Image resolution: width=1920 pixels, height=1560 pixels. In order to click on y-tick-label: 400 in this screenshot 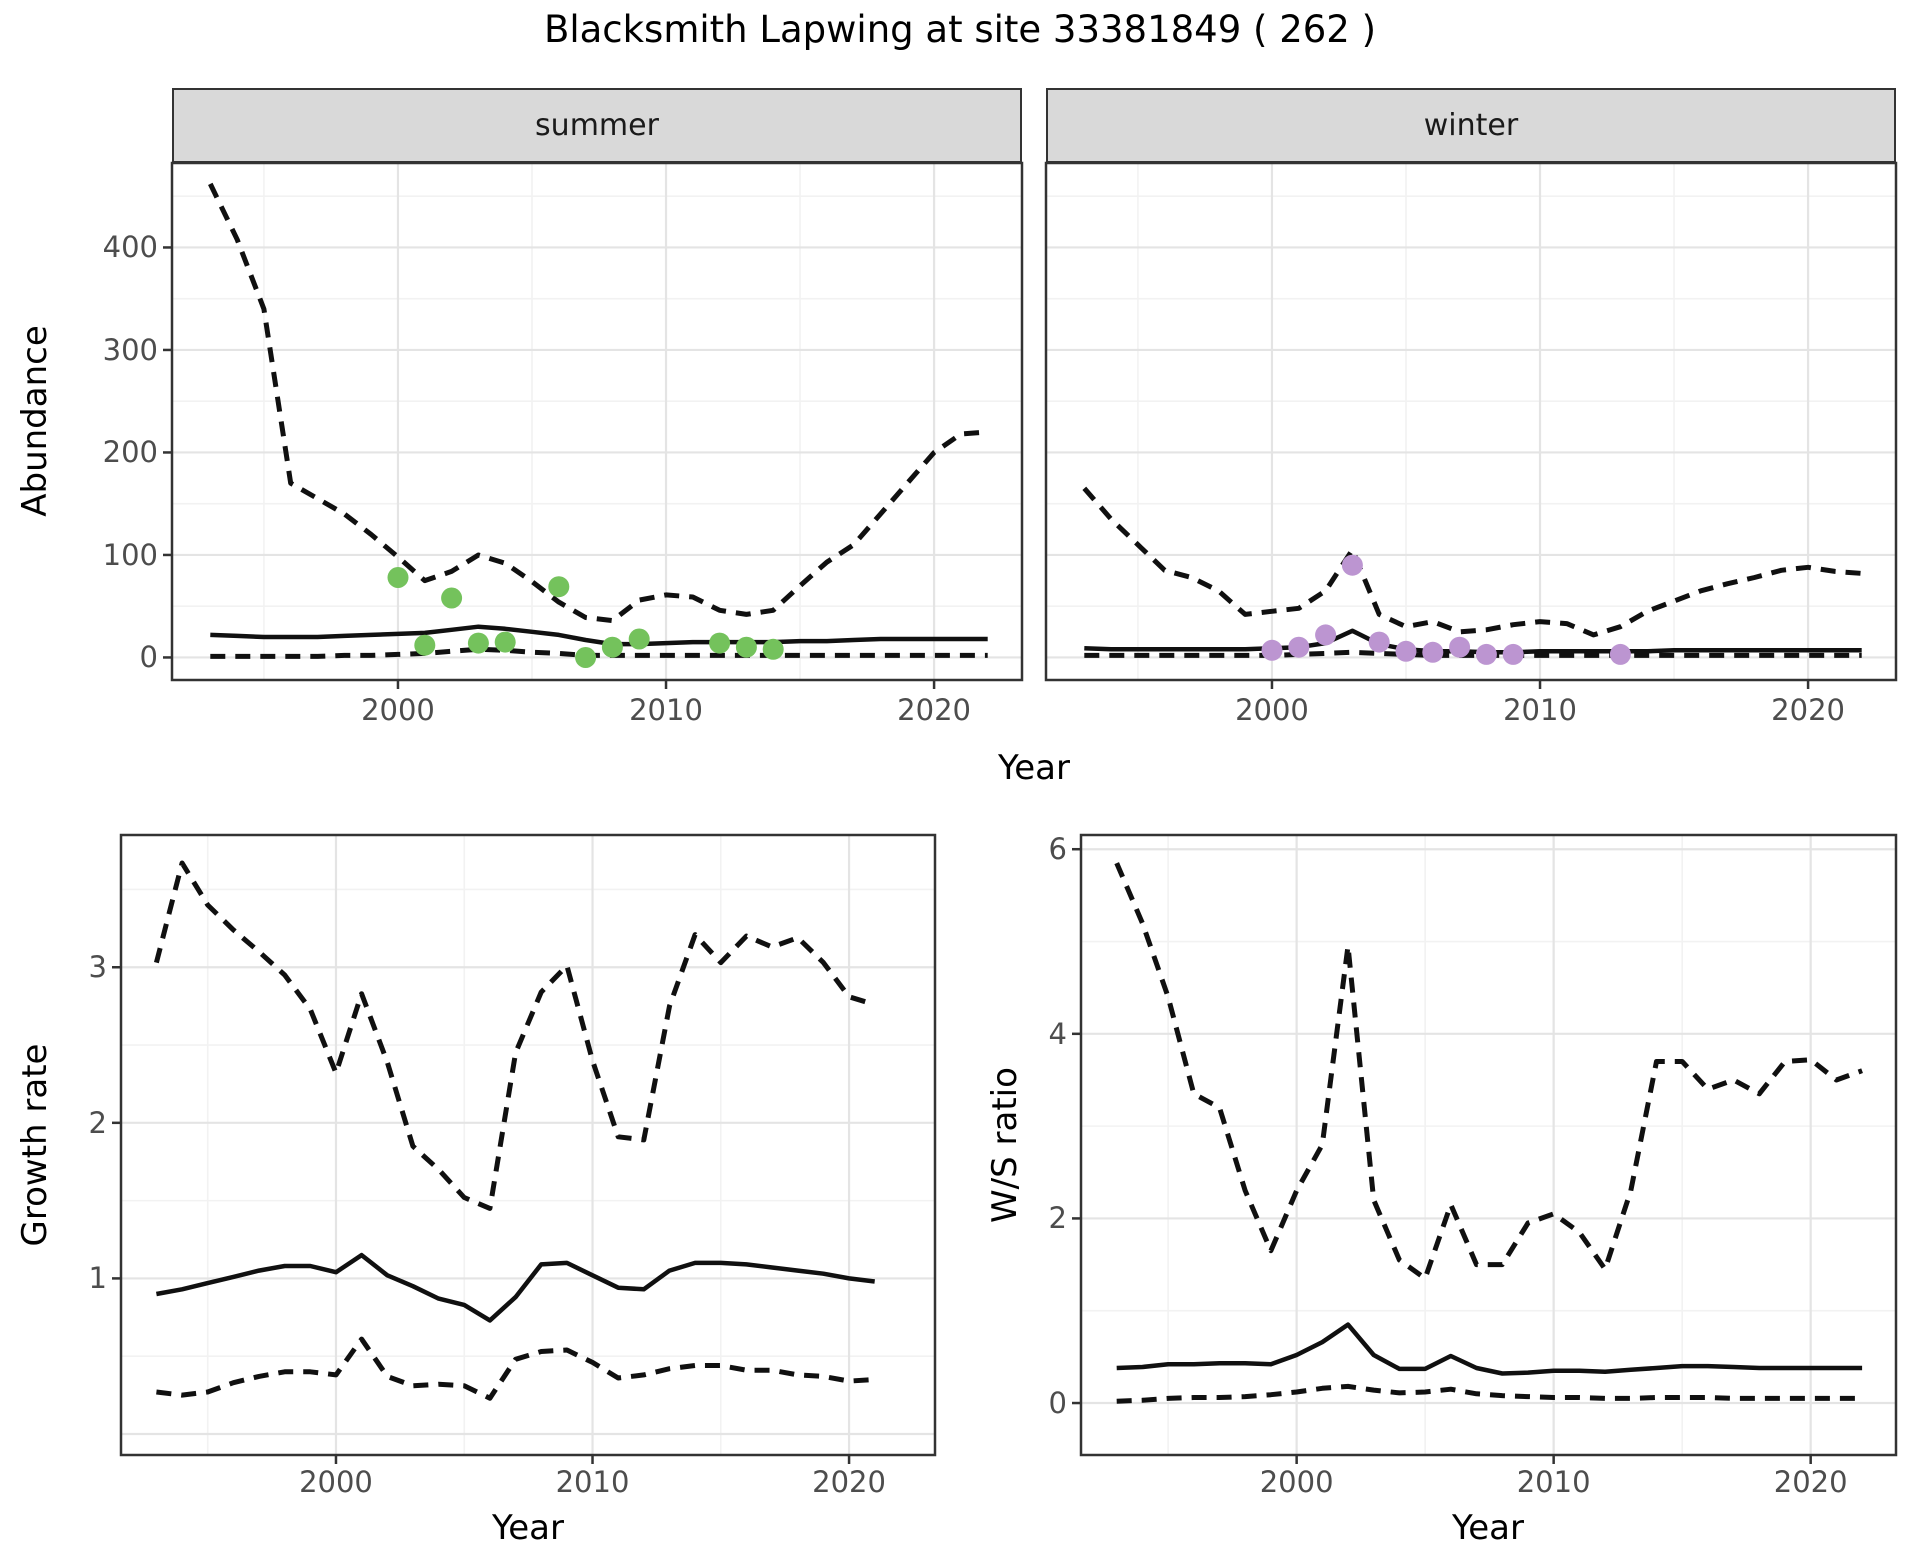, I will do `click(130, 247)`.